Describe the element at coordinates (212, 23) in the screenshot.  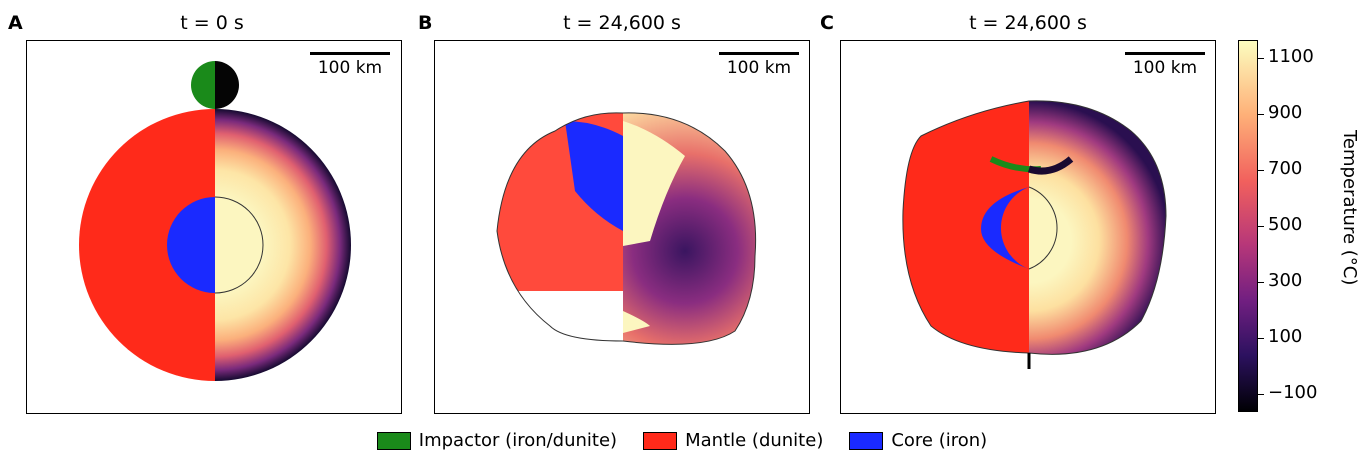
I see `panel-a-title: t = 0 s` at that location.